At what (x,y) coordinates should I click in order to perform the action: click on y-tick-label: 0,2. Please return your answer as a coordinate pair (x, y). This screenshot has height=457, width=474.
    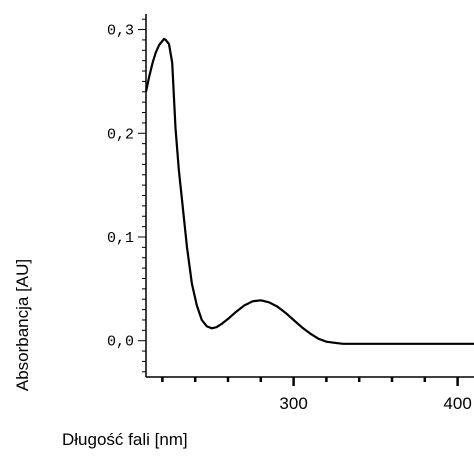
    Looking at the image, I should click on (120, 134).